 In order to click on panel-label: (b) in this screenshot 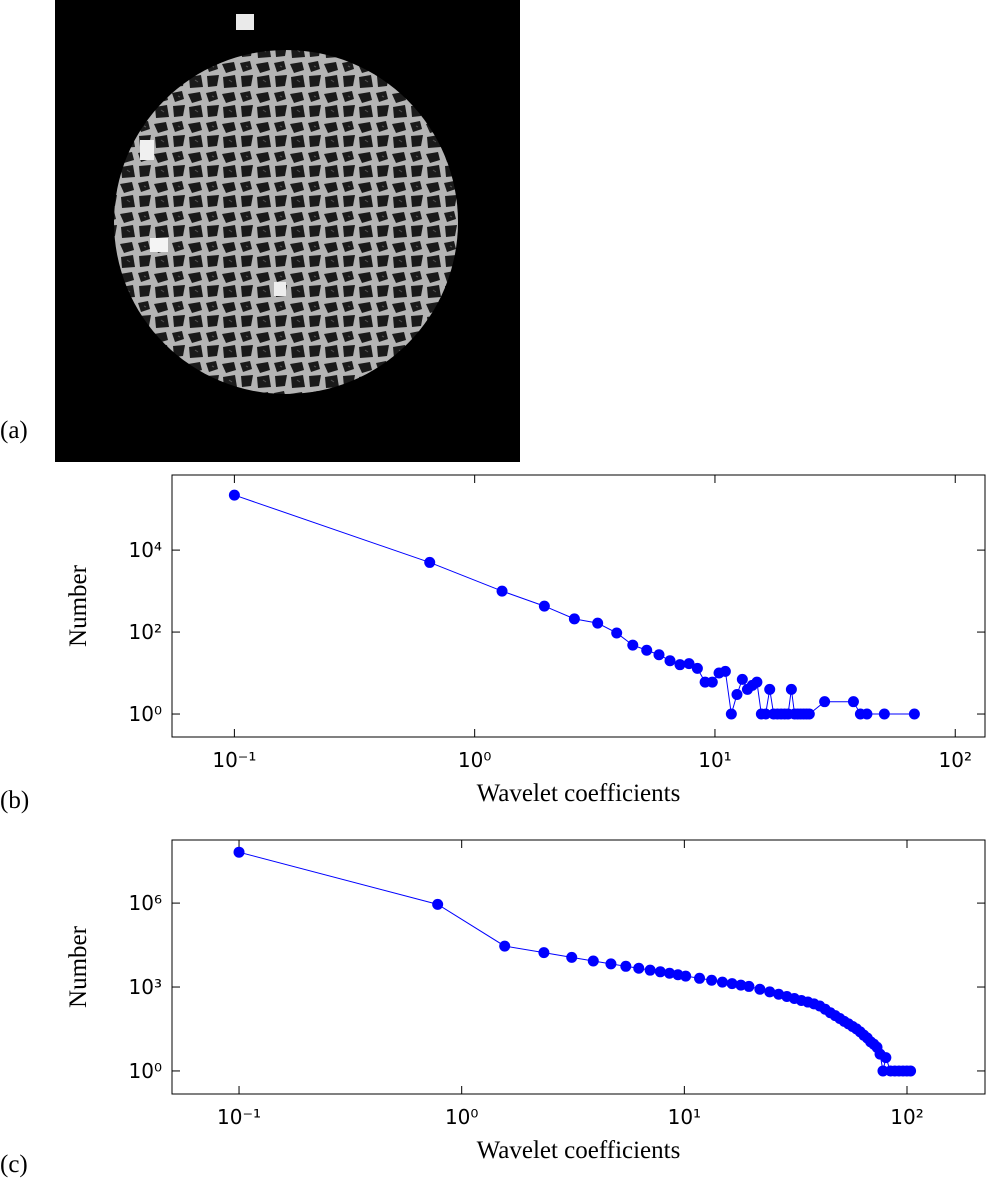, I will do `click(14, 800)`.